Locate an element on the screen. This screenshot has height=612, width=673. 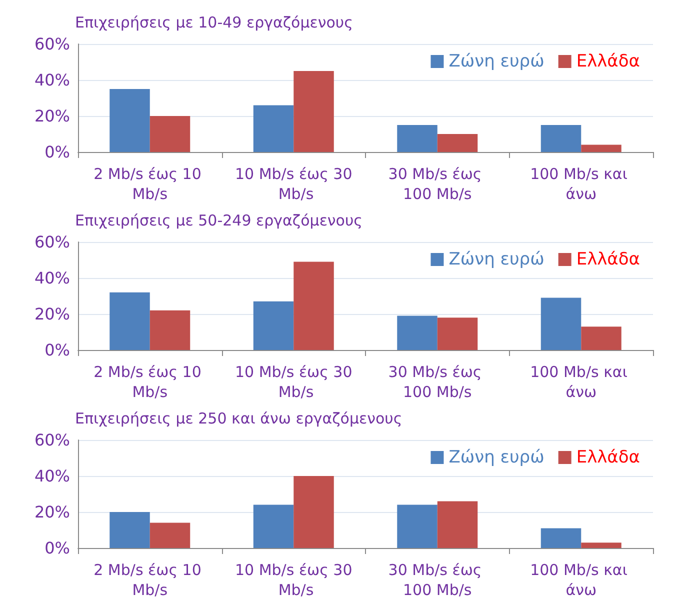
chart-title: Επιχειρήσεις με 250 και άνω εργαζόμενους is located at coordinates (238, 419).